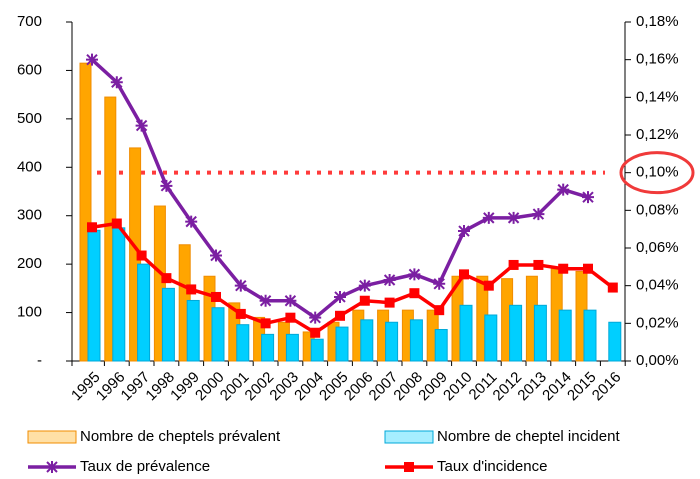 This screenshot has height=479, width=700. I want to click on highlight-circle, so click(657, 173).